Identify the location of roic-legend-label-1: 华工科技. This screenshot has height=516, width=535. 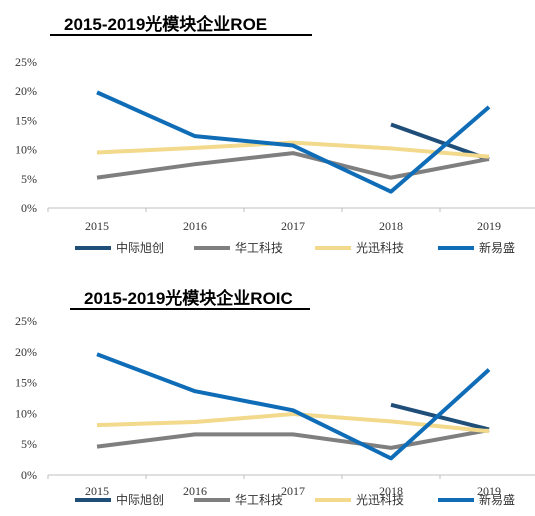
(259, 500).